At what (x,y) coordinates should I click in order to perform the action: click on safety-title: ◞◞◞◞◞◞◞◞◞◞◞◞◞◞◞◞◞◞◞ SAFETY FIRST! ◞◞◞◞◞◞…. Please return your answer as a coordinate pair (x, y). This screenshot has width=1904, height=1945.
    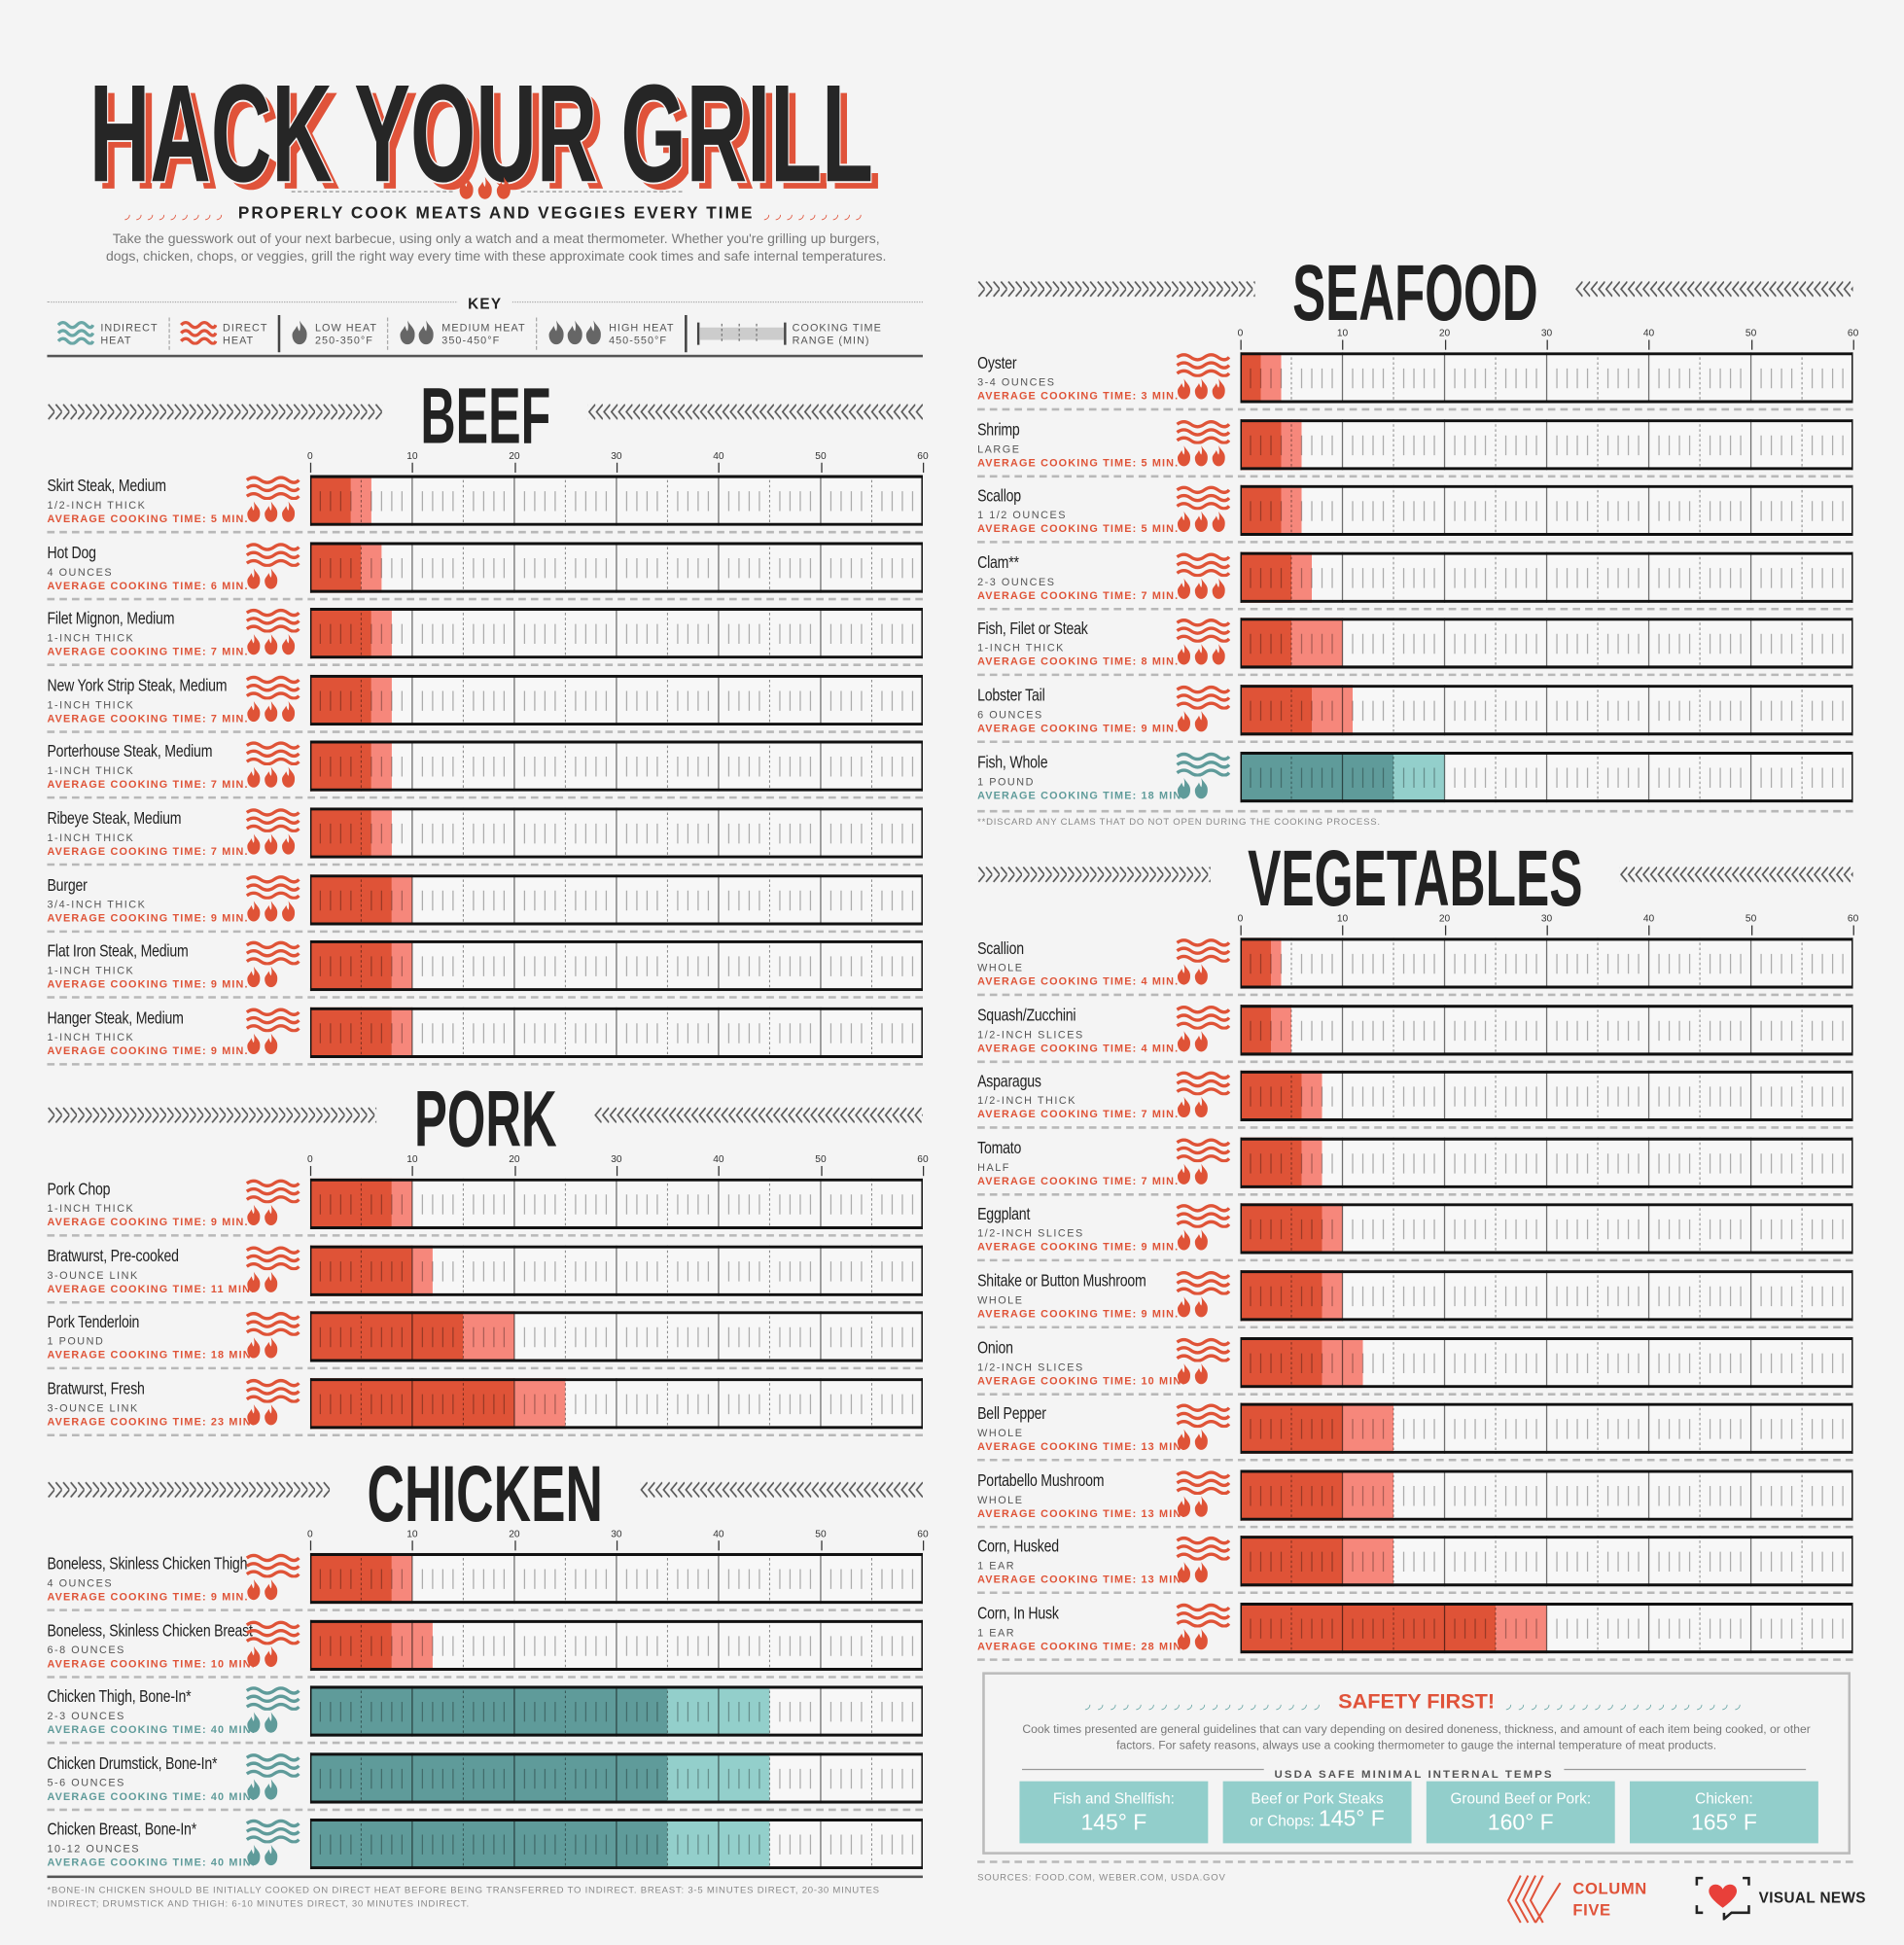
    Looking at the image, I should click on (1417, 1702).